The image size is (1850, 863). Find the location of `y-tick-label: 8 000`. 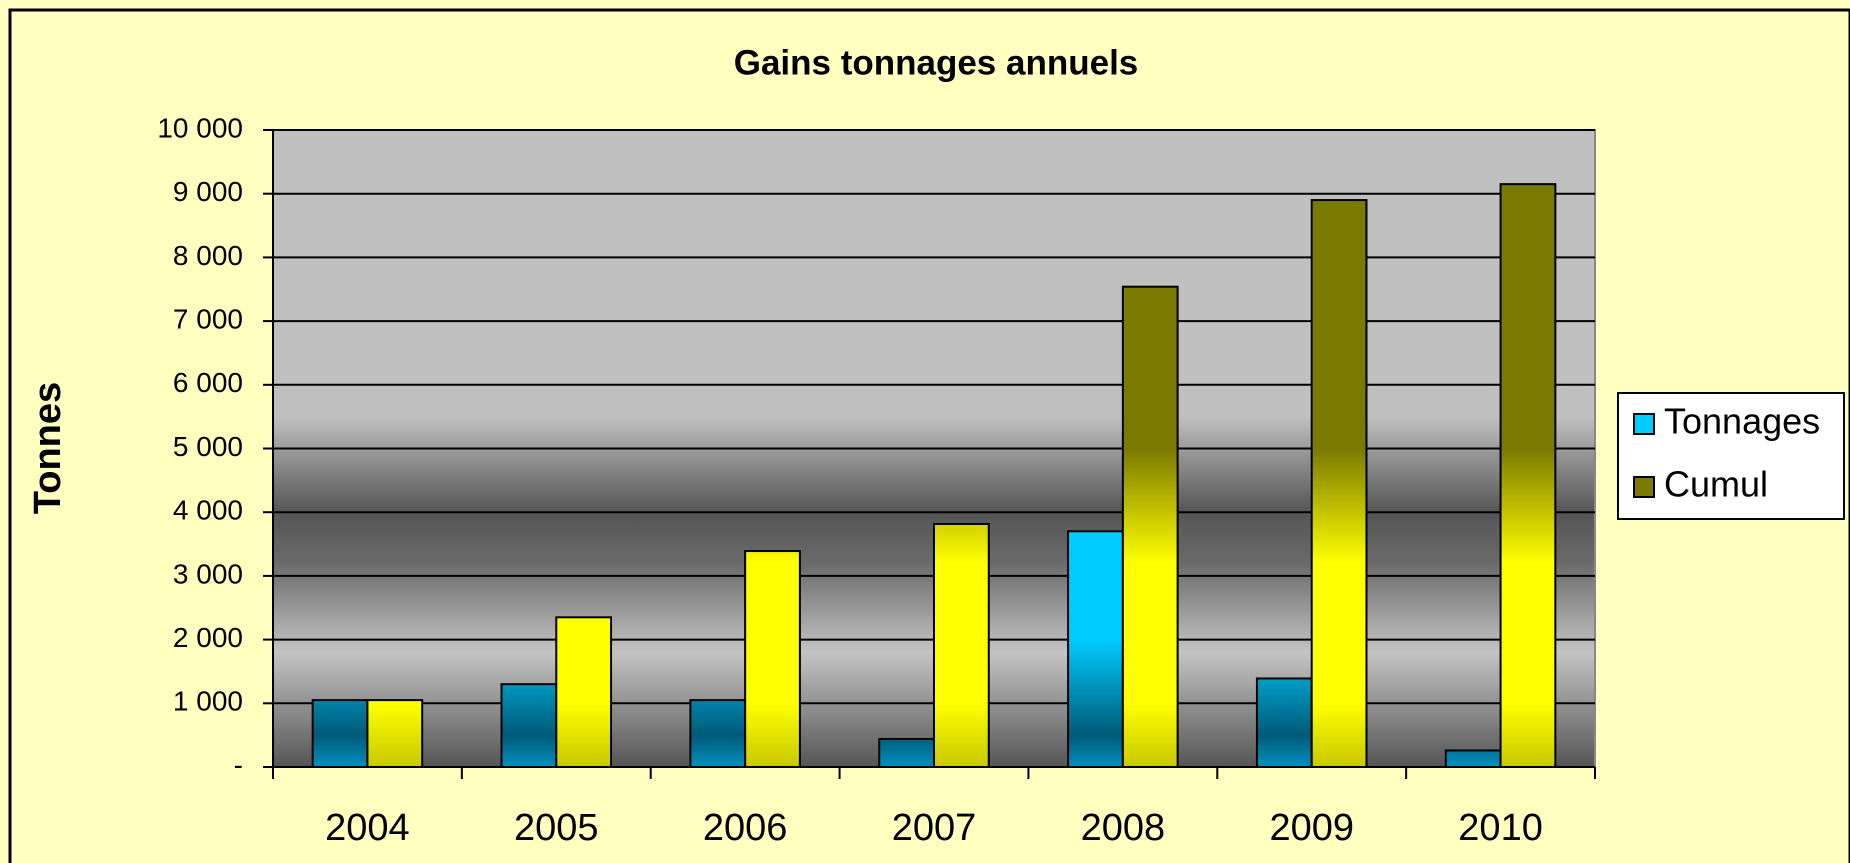

y-tick-label: 8 000 is located at coordinates (208, 255).